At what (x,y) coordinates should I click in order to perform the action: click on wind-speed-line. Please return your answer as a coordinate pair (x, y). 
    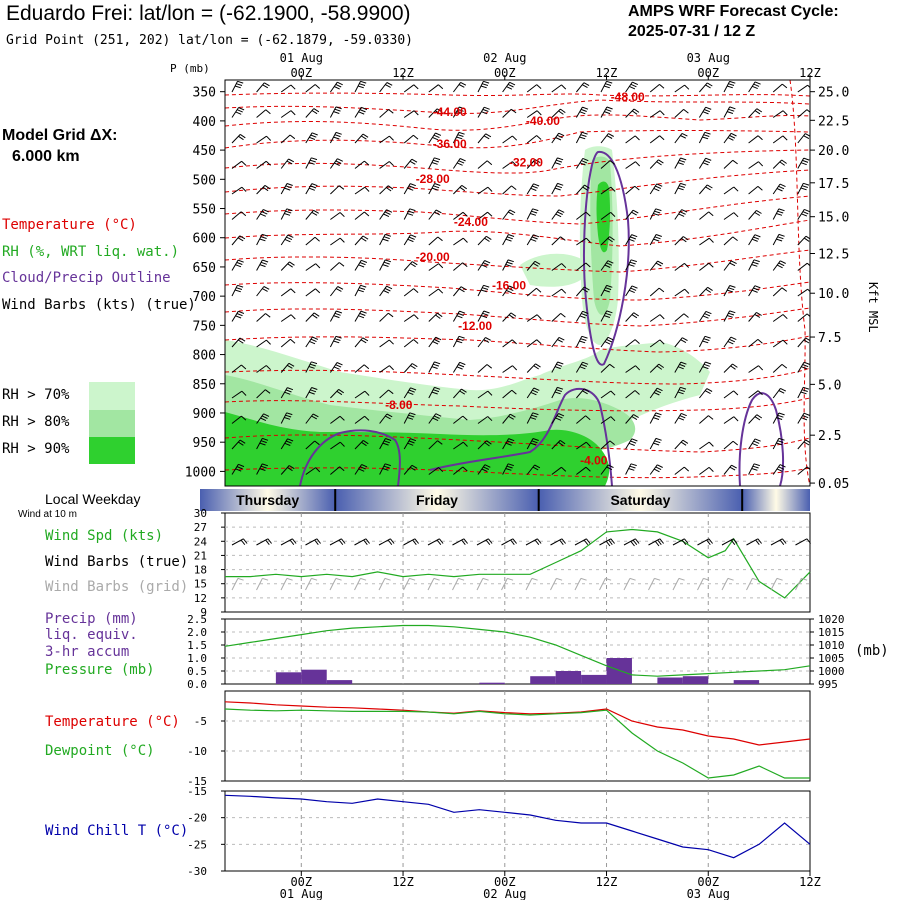
    Looking at the image, I should click on (518, 563).